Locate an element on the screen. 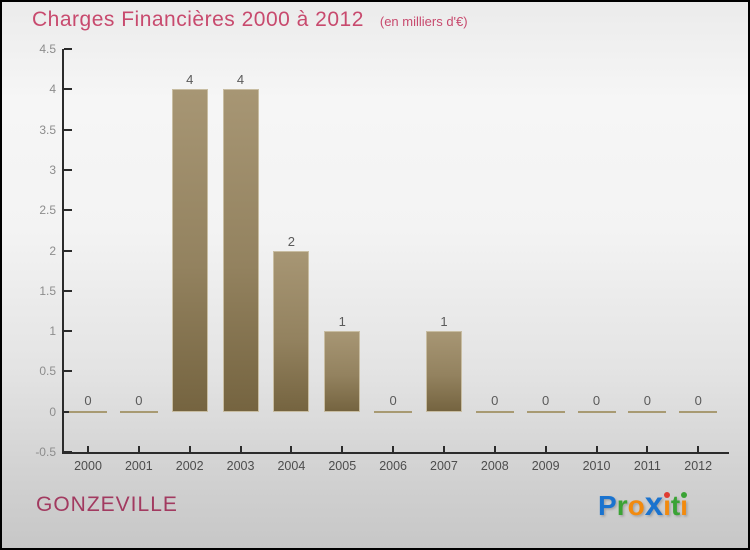 This screenshot has height=550, width=750. zero-marker-2006 is located at coordinates (393, 411).